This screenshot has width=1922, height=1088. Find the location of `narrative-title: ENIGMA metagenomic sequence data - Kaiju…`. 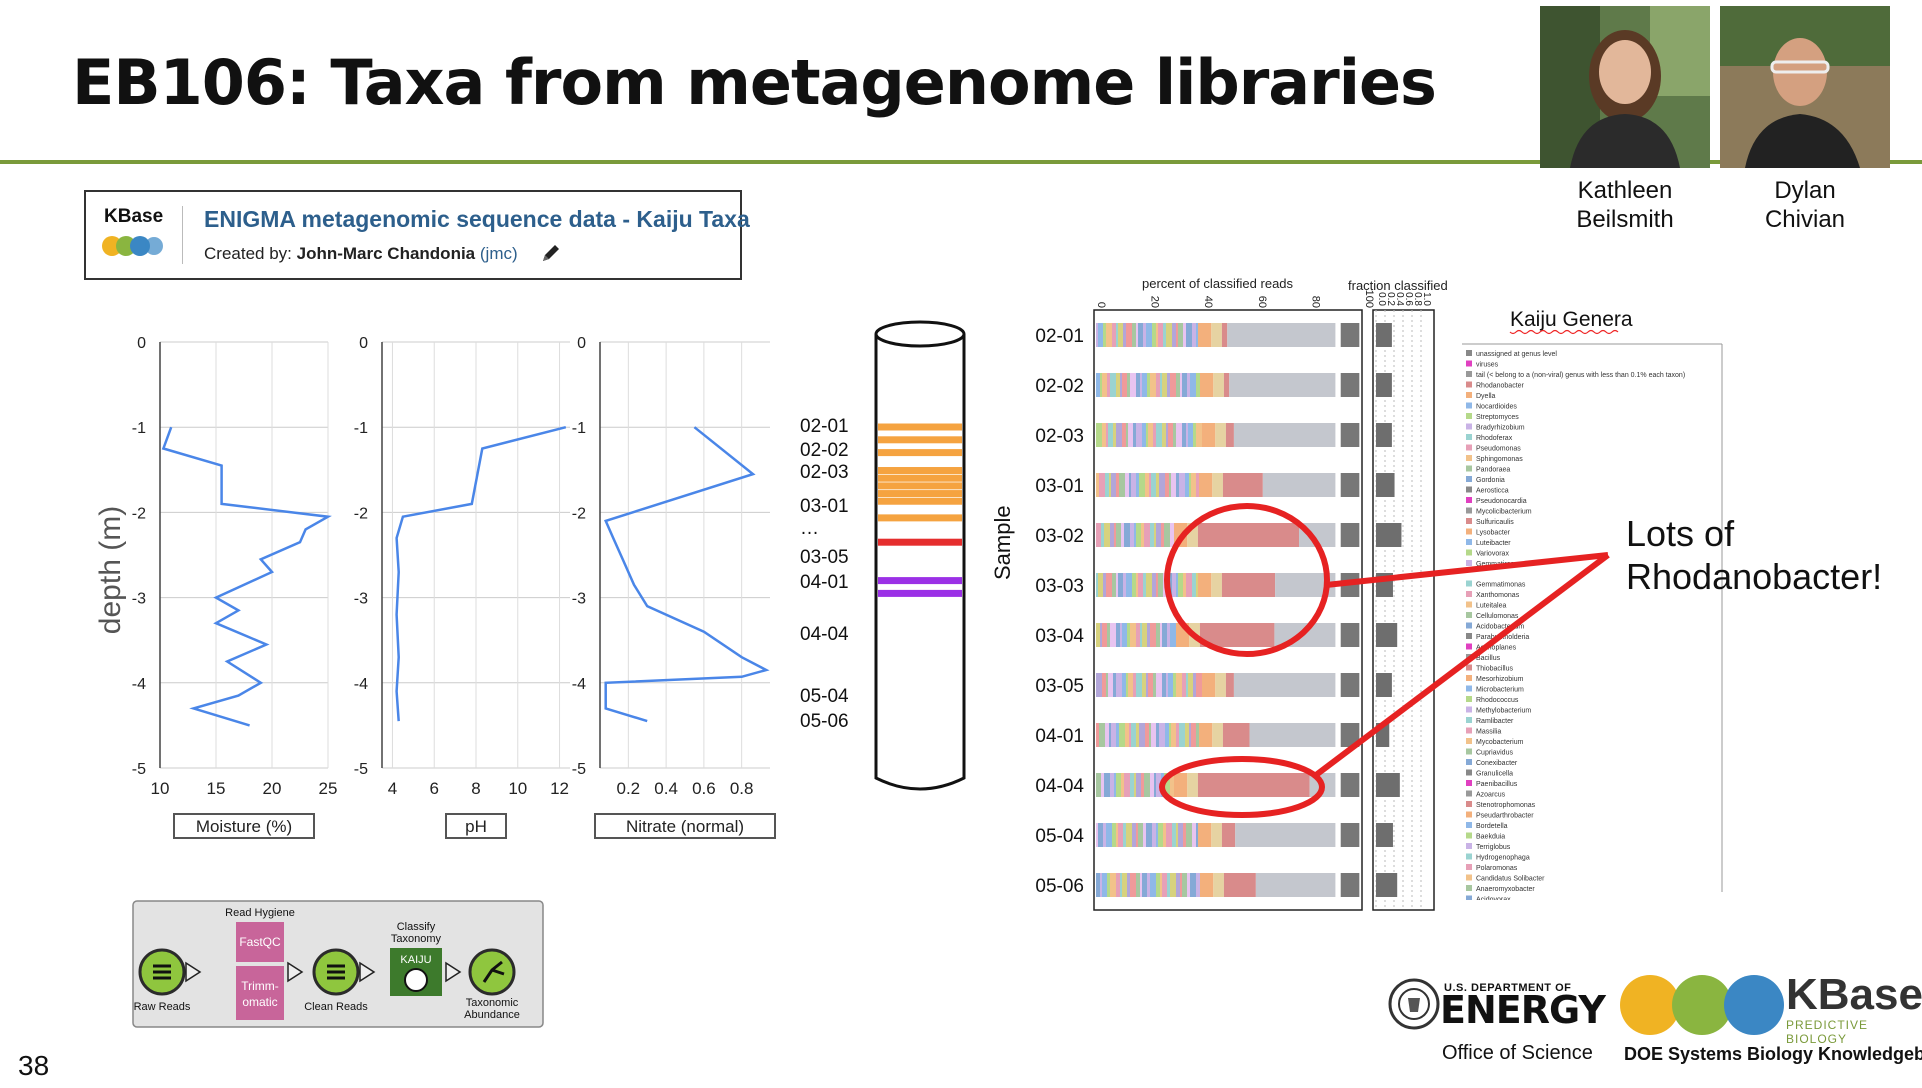

narrative-title: ENIGMA metagenomic sequence data - Kaiju… is located at coordinates (477, 219).